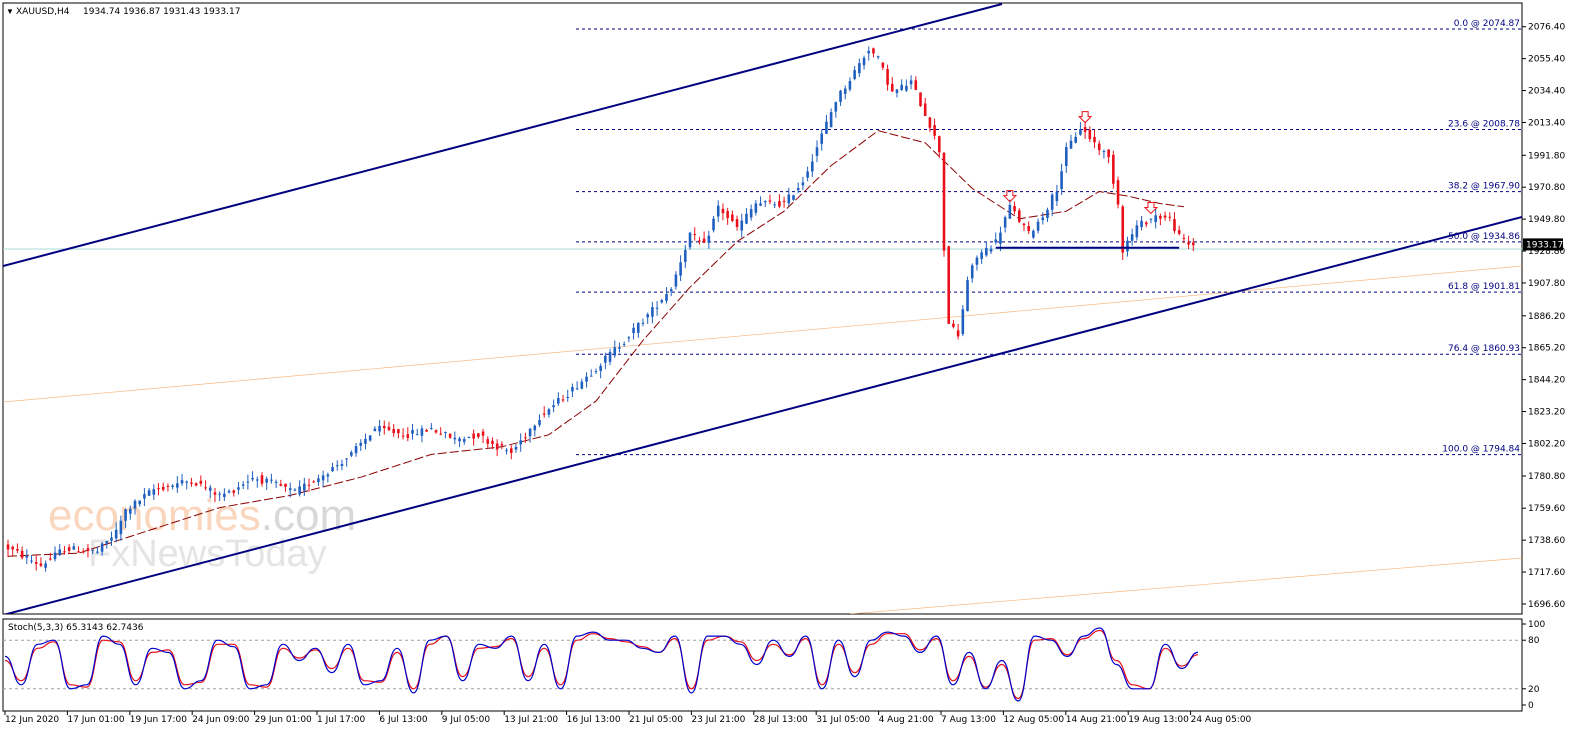  Describe the element at coordinates (466, 720) in the screenshot. I see `time-tick-label: 9 Jul 05:00` at that location.